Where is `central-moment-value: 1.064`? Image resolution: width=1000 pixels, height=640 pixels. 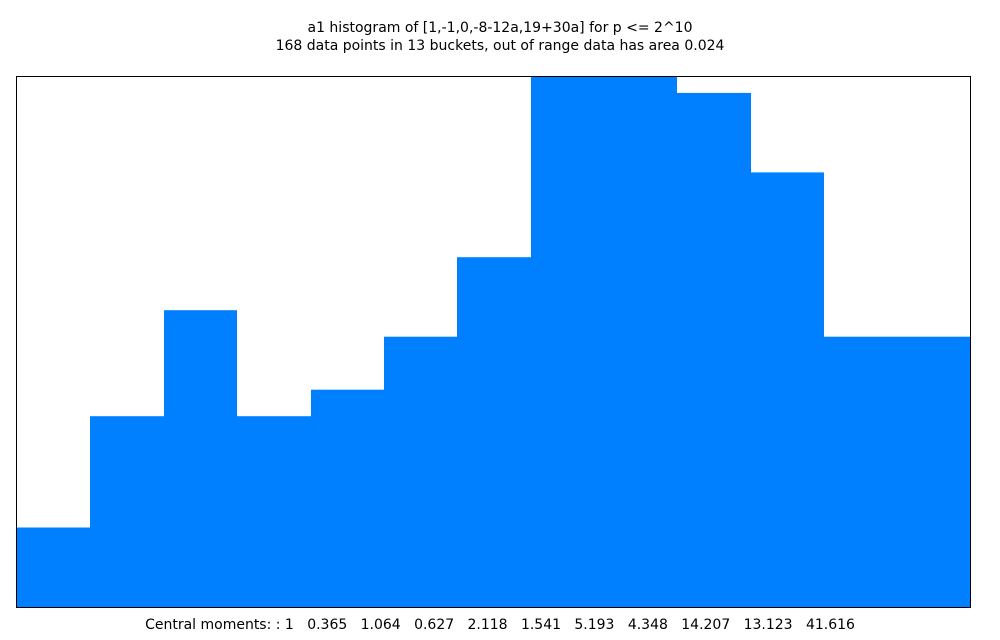
central-moment-value: 1.064 is located at coordinates (374, 625).